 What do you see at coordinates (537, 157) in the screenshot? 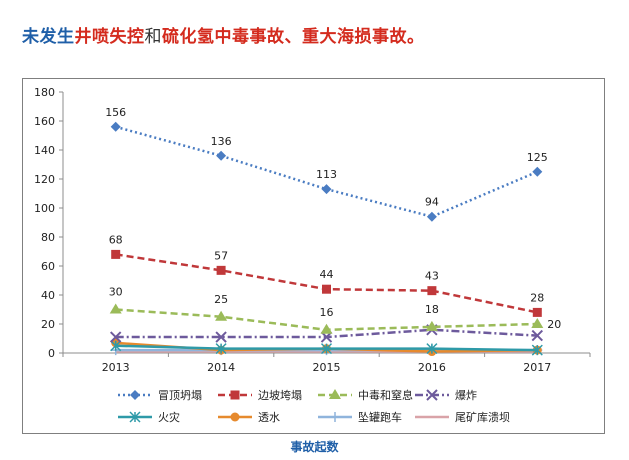
I see `data-label: 125` at bounding box center [537, 157].